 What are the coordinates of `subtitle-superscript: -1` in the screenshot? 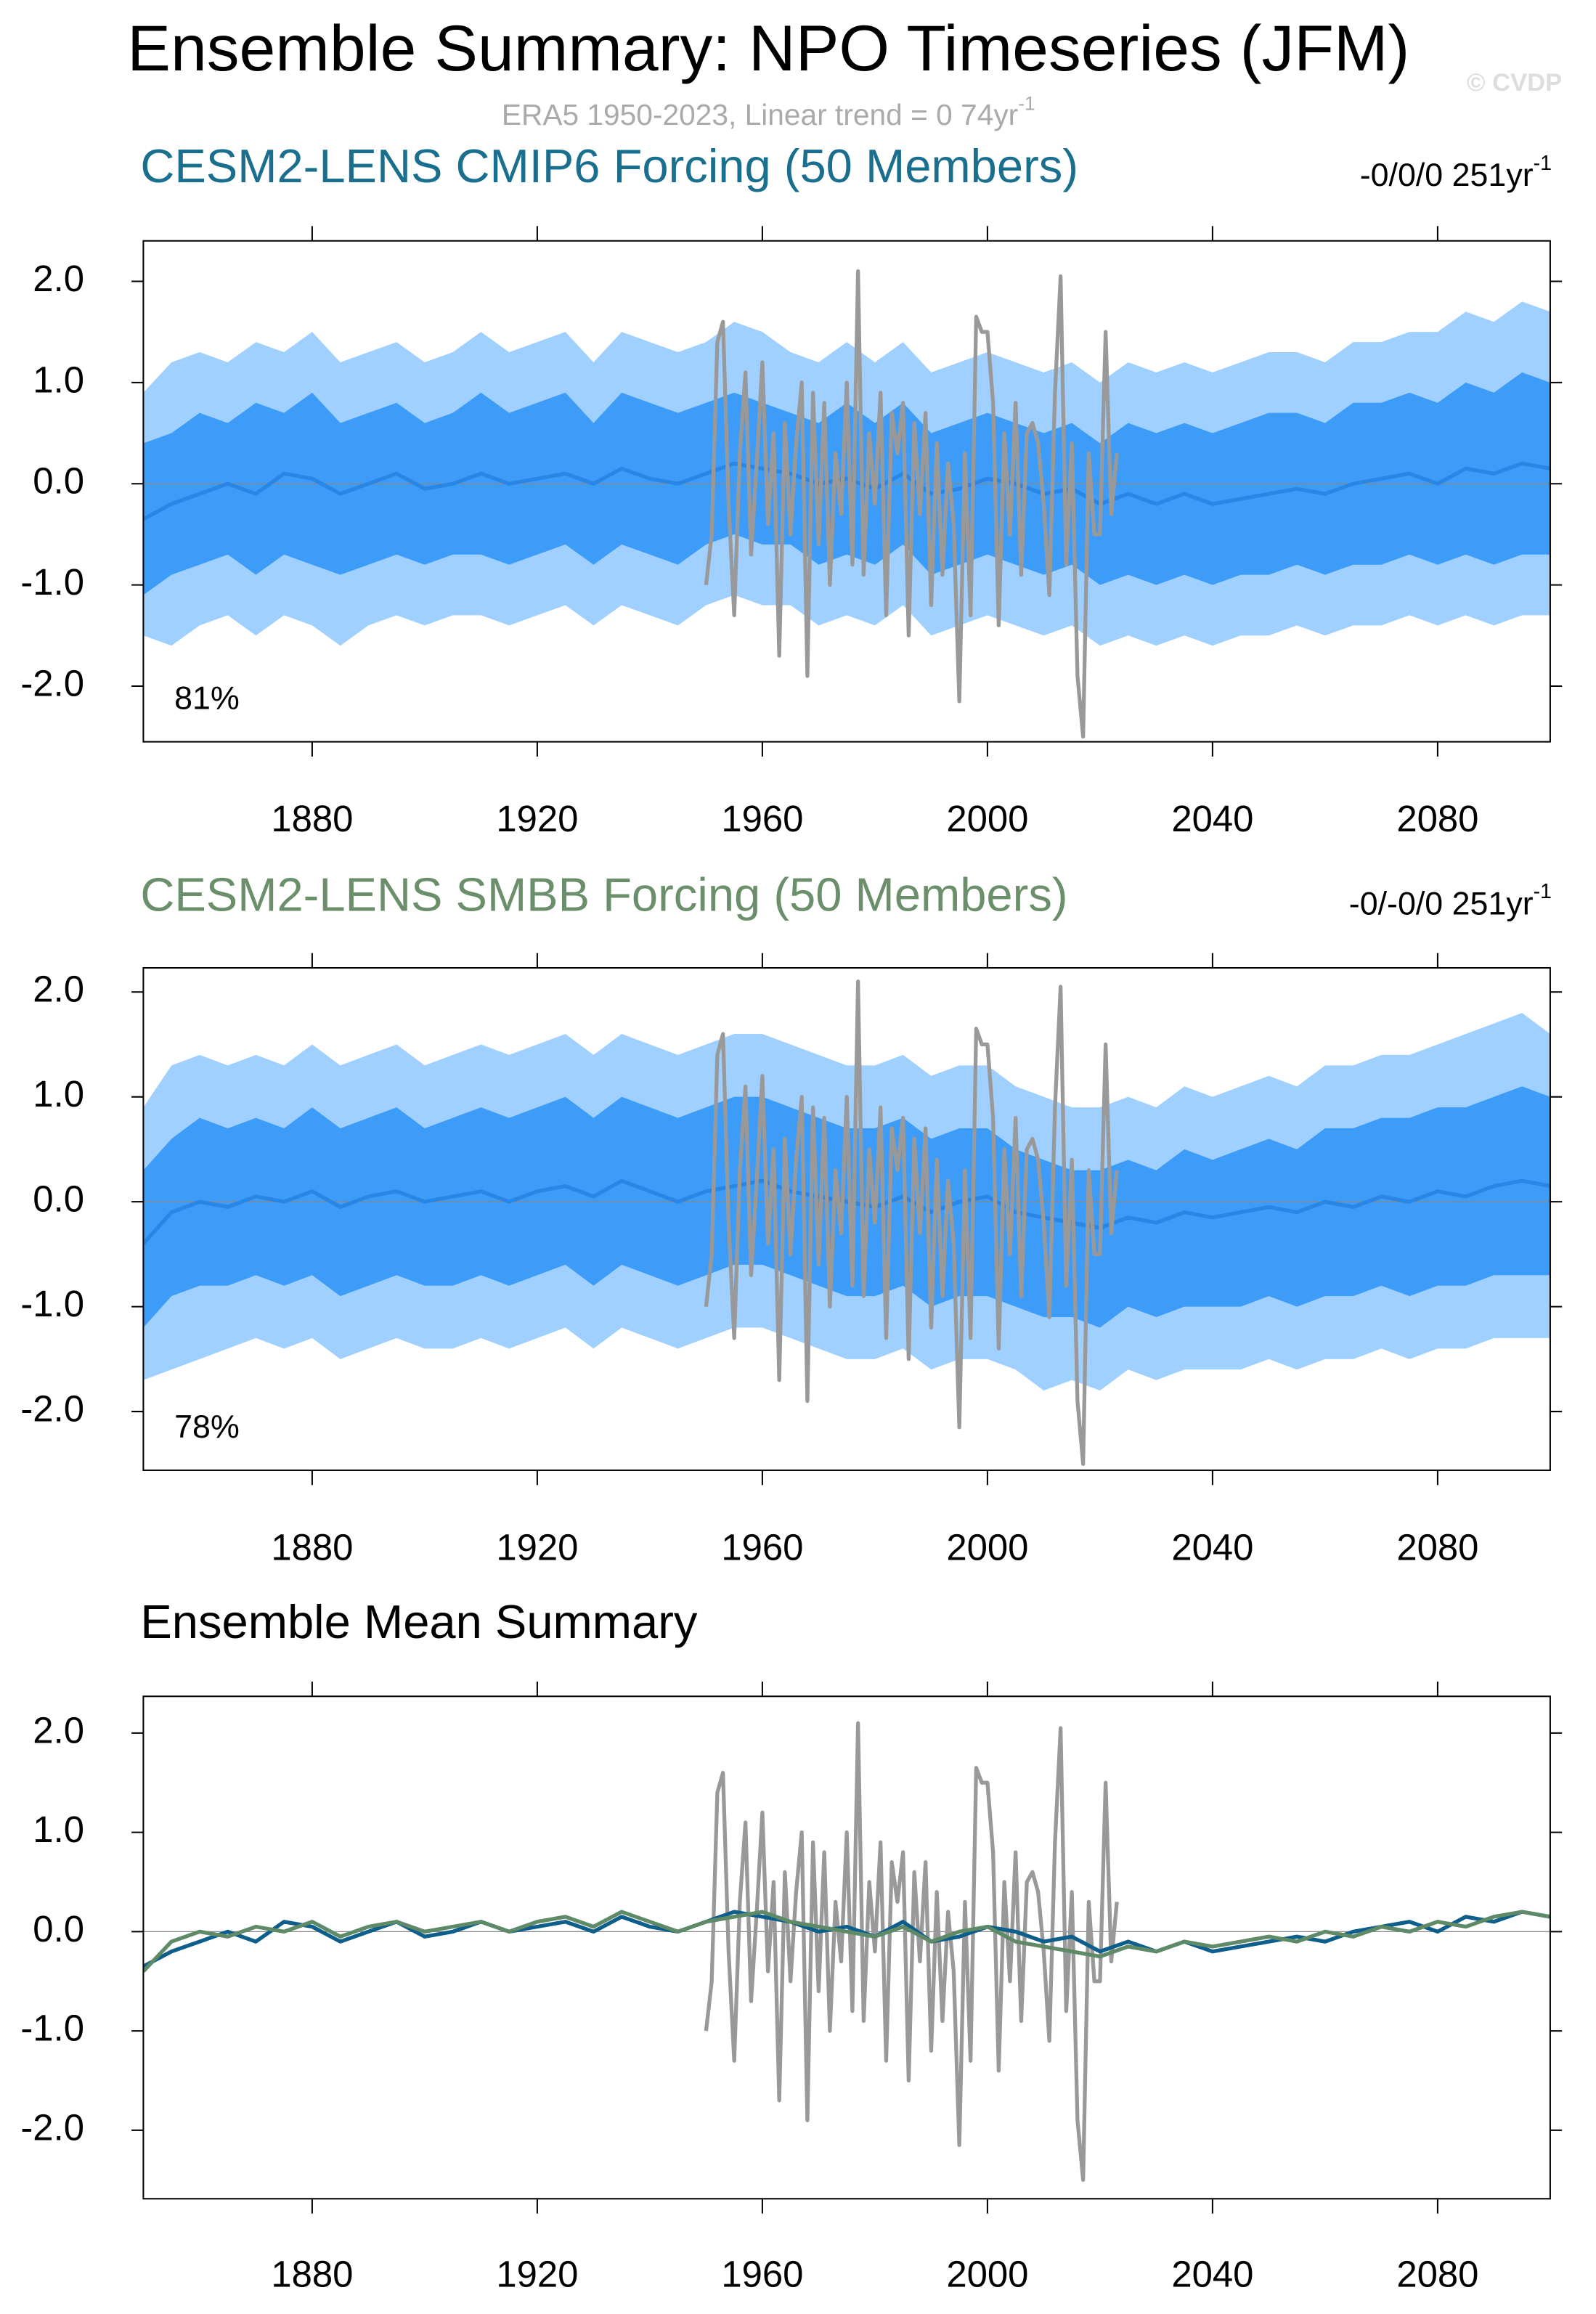 It's located at (1026, 103).